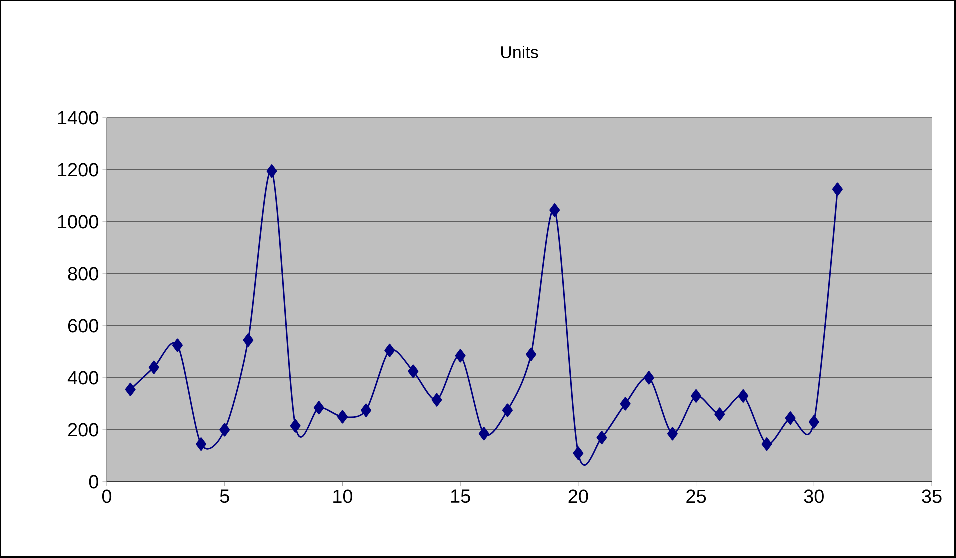 The height and width of the screenshot is (558, 956). I want to click on y-tick-label: 800, so click(83, 274).